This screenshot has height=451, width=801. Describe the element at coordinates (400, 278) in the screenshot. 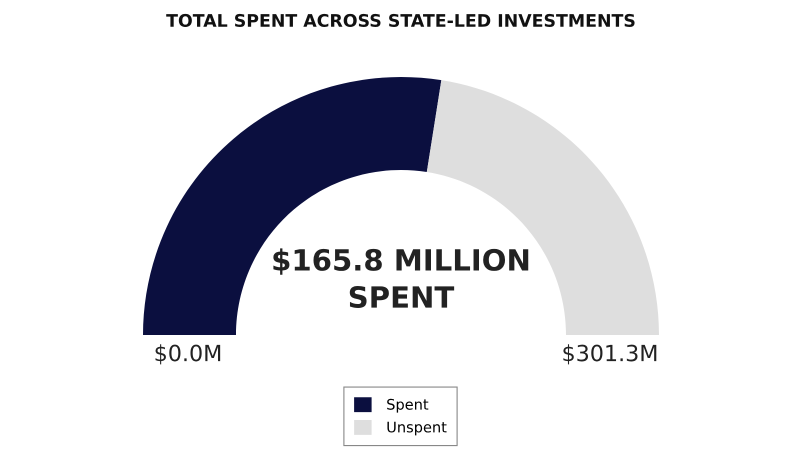

I see `text: $165.8 MILLION SPENT` at that location.